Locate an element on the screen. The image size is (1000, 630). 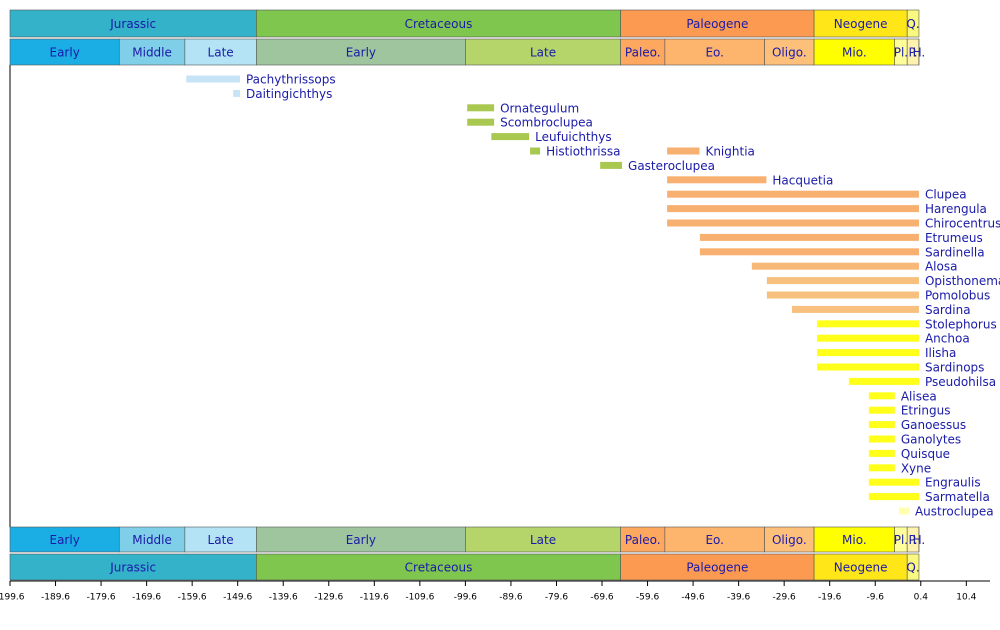
x-tick-label: -39.6 is located at coordinates (739, 598).